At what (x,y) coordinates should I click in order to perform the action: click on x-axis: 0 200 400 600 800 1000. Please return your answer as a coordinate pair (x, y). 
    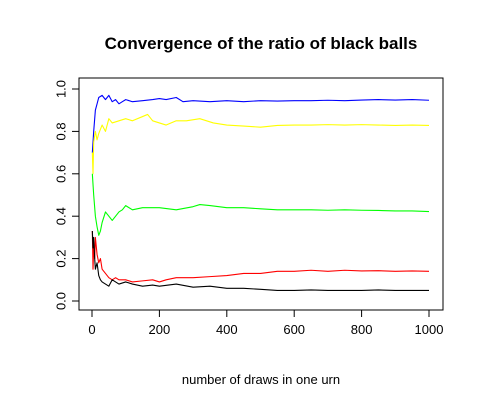
    Looking at the image, I should click on (265, 323).